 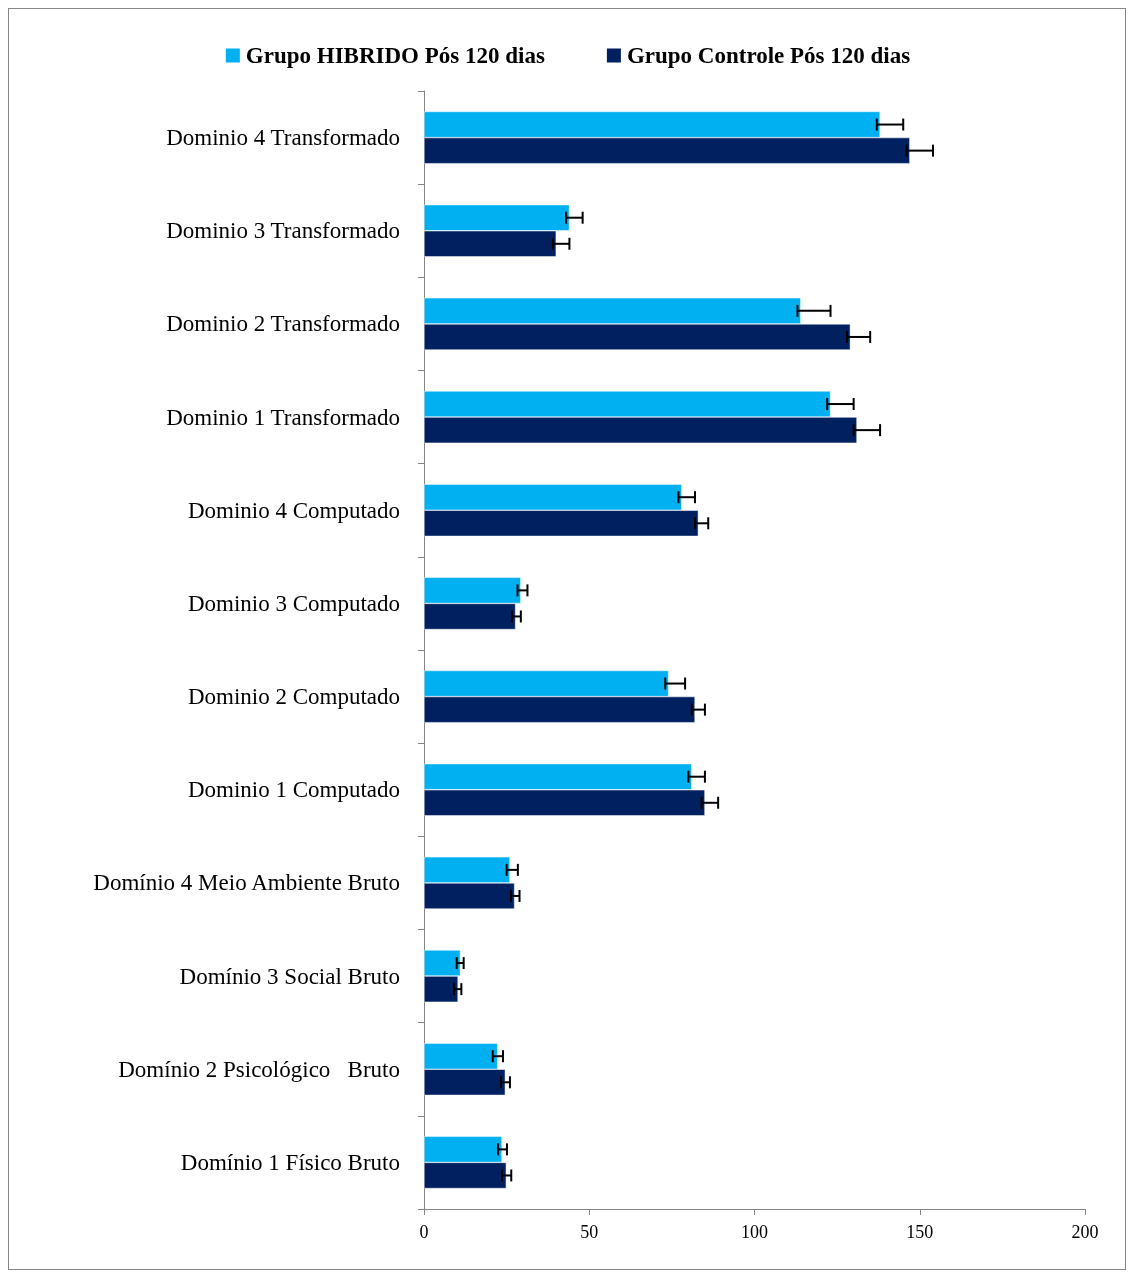 I want to click on y-tick-label: Dominio 2 Transformado, so click(x=283, y=324).